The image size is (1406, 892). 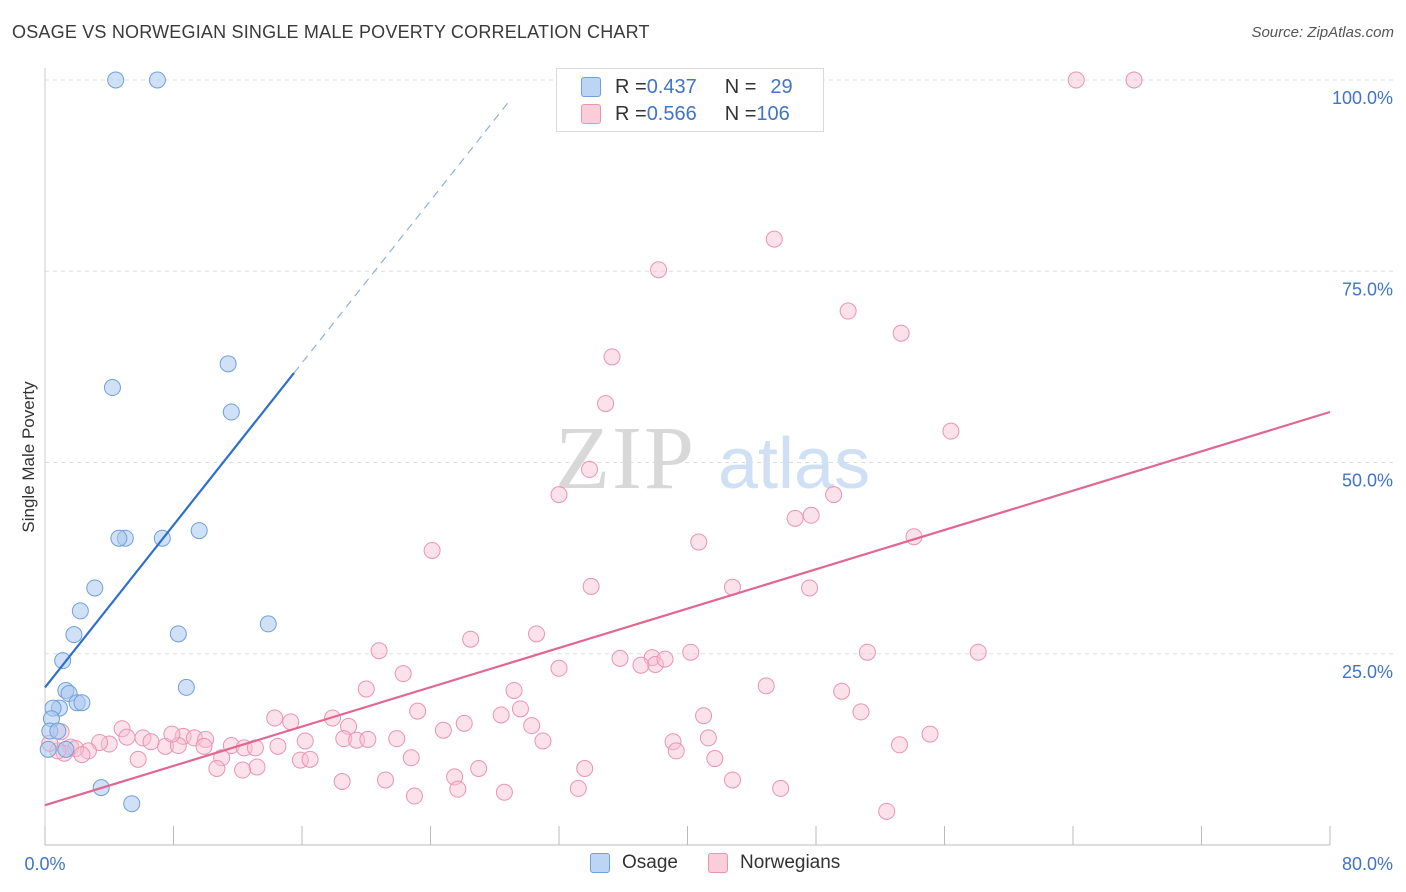 I want to click on legend-label-norwegians: Norwegians, so click(x=790, y=863).